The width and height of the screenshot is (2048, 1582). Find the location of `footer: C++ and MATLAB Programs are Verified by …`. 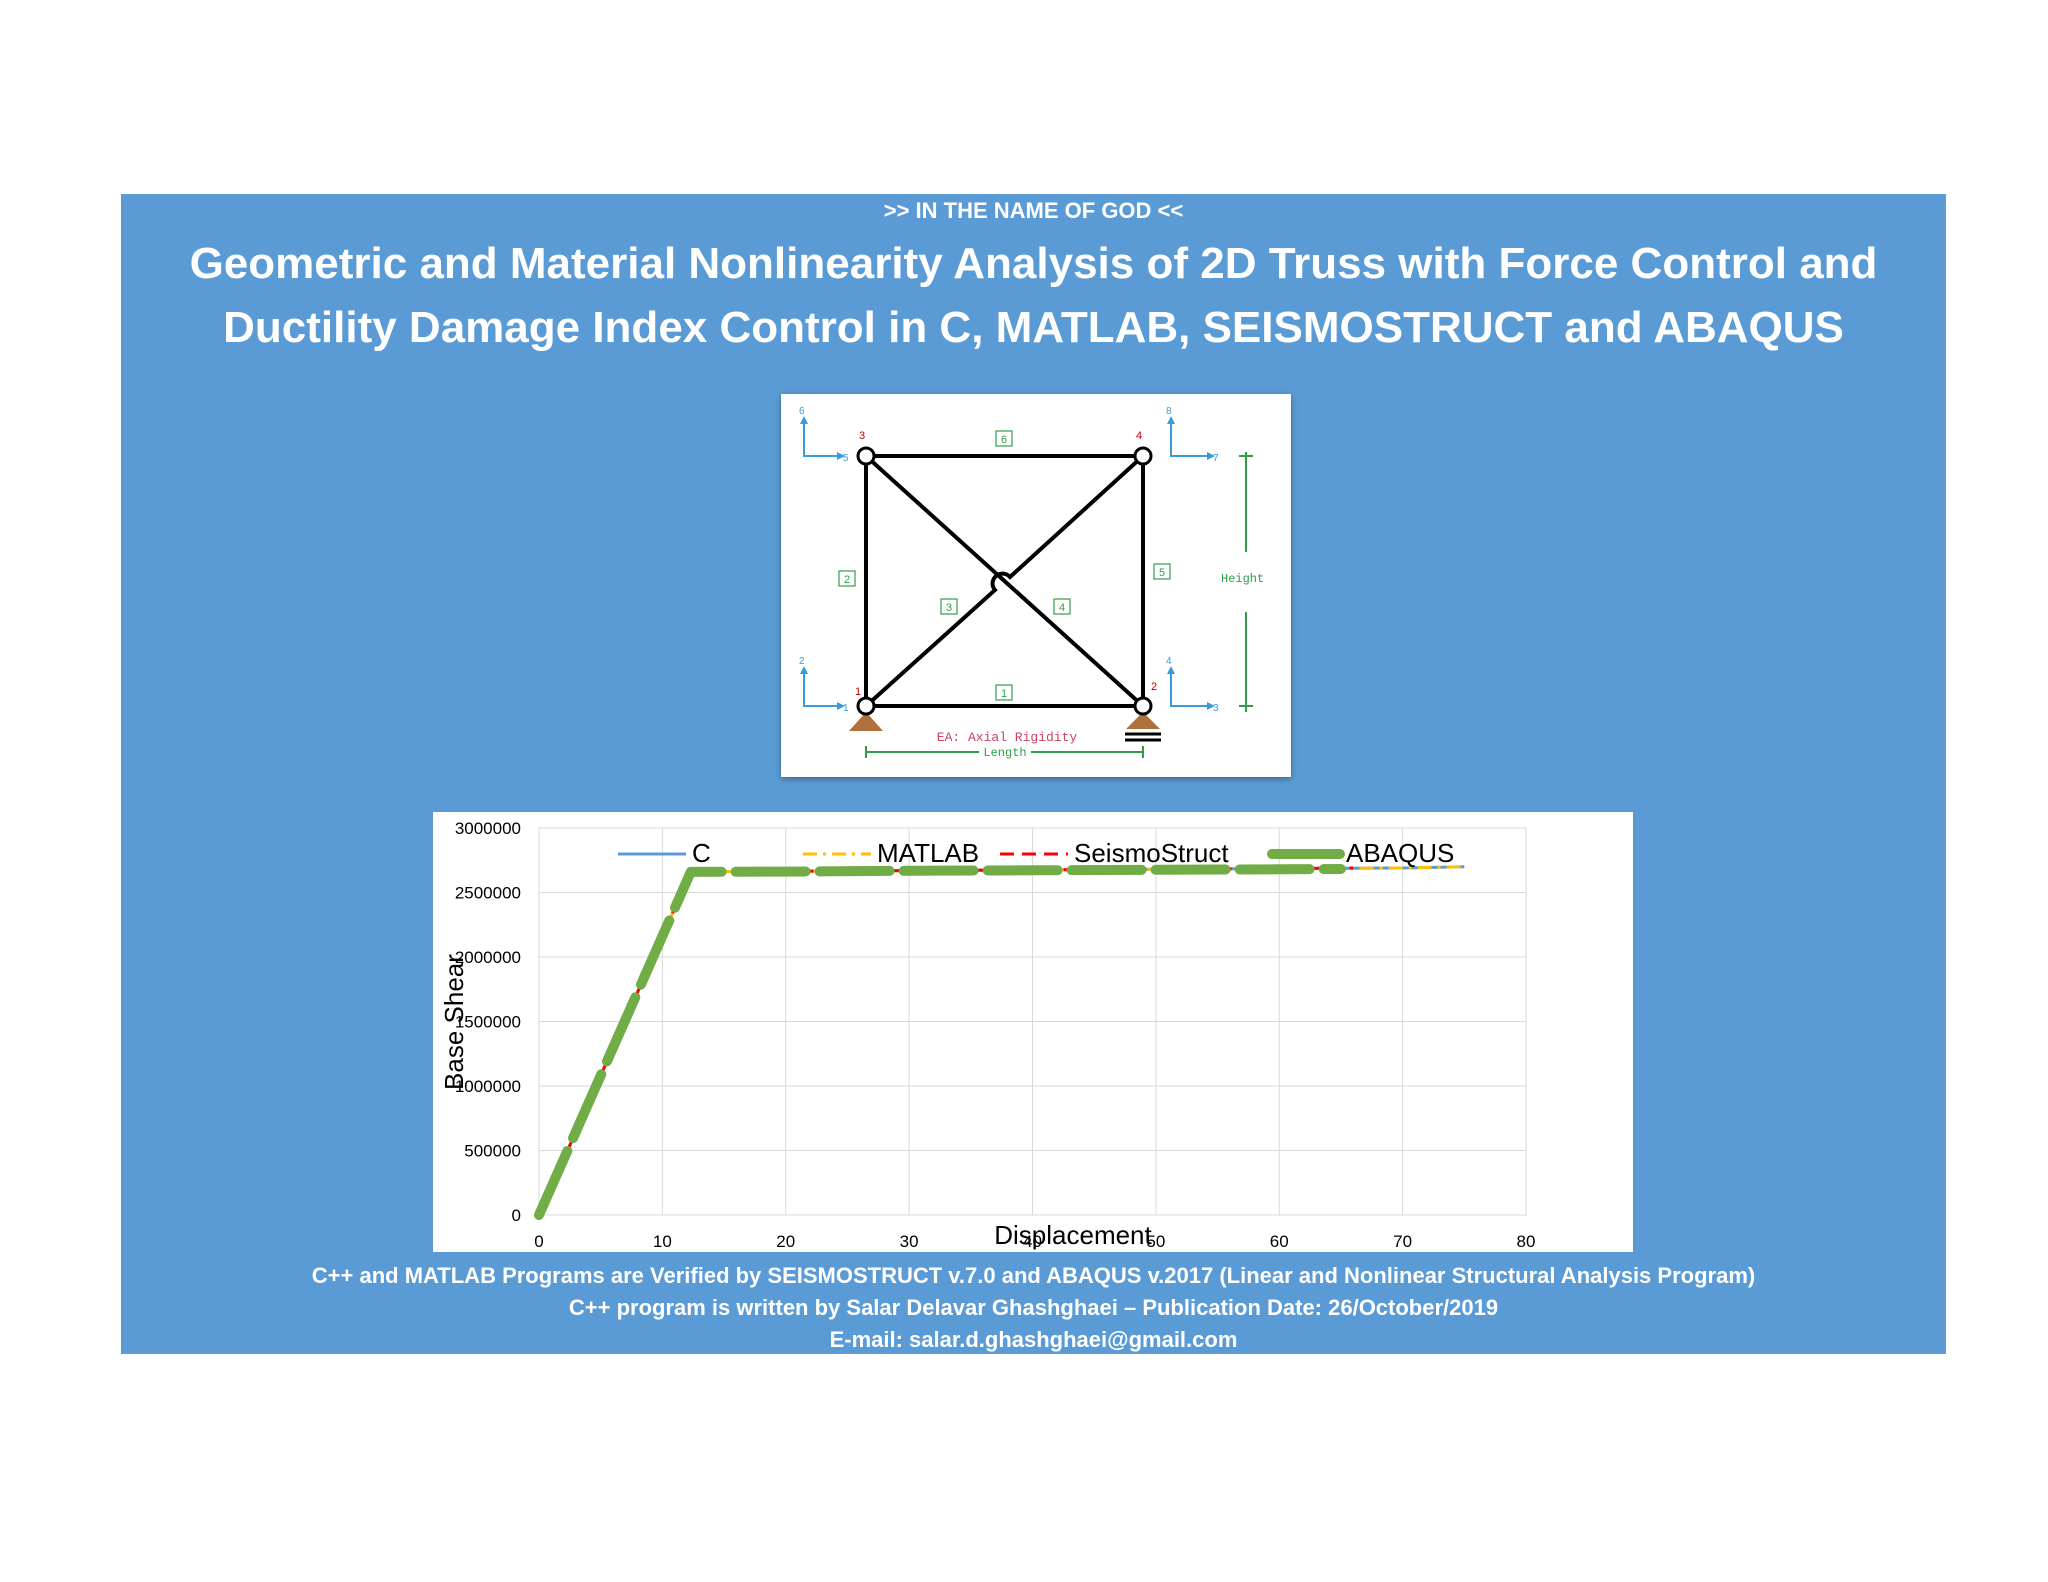

footer: C++ and MATLAB Programs are Verified by … is located at coordinates (1033, 1308).